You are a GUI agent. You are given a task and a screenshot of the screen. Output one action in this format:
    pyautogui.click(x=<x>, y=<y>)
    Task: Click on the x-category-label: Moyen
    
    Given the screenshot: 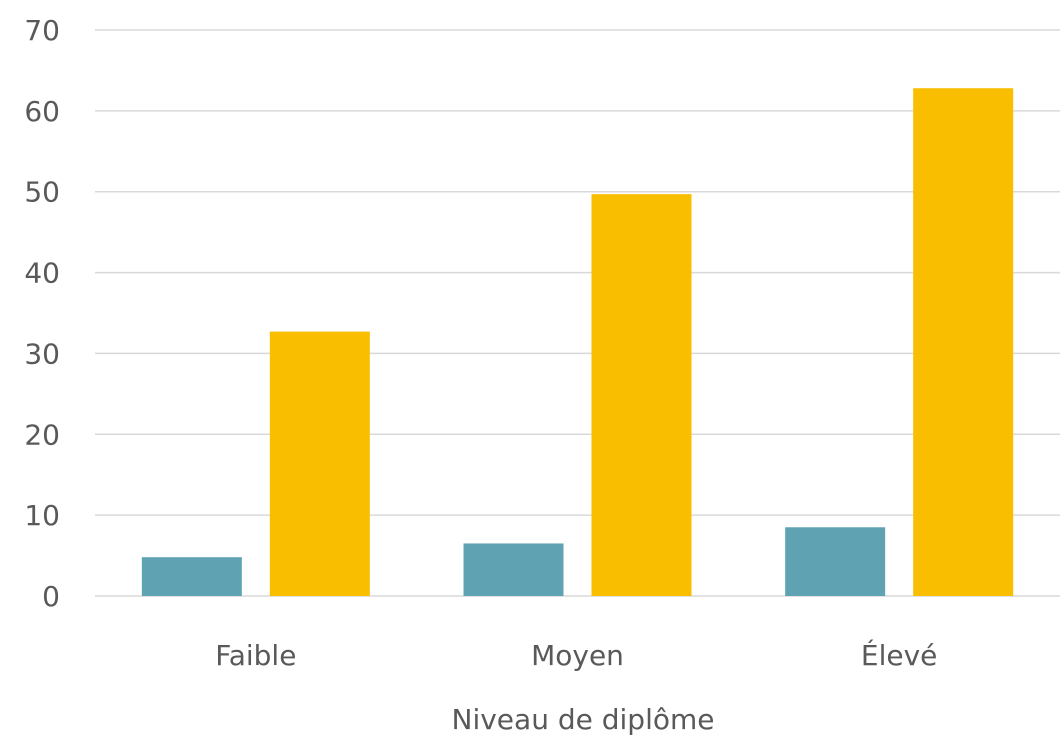 What is the action you would take?
    pyautogui.click(x=577, y=655)
    